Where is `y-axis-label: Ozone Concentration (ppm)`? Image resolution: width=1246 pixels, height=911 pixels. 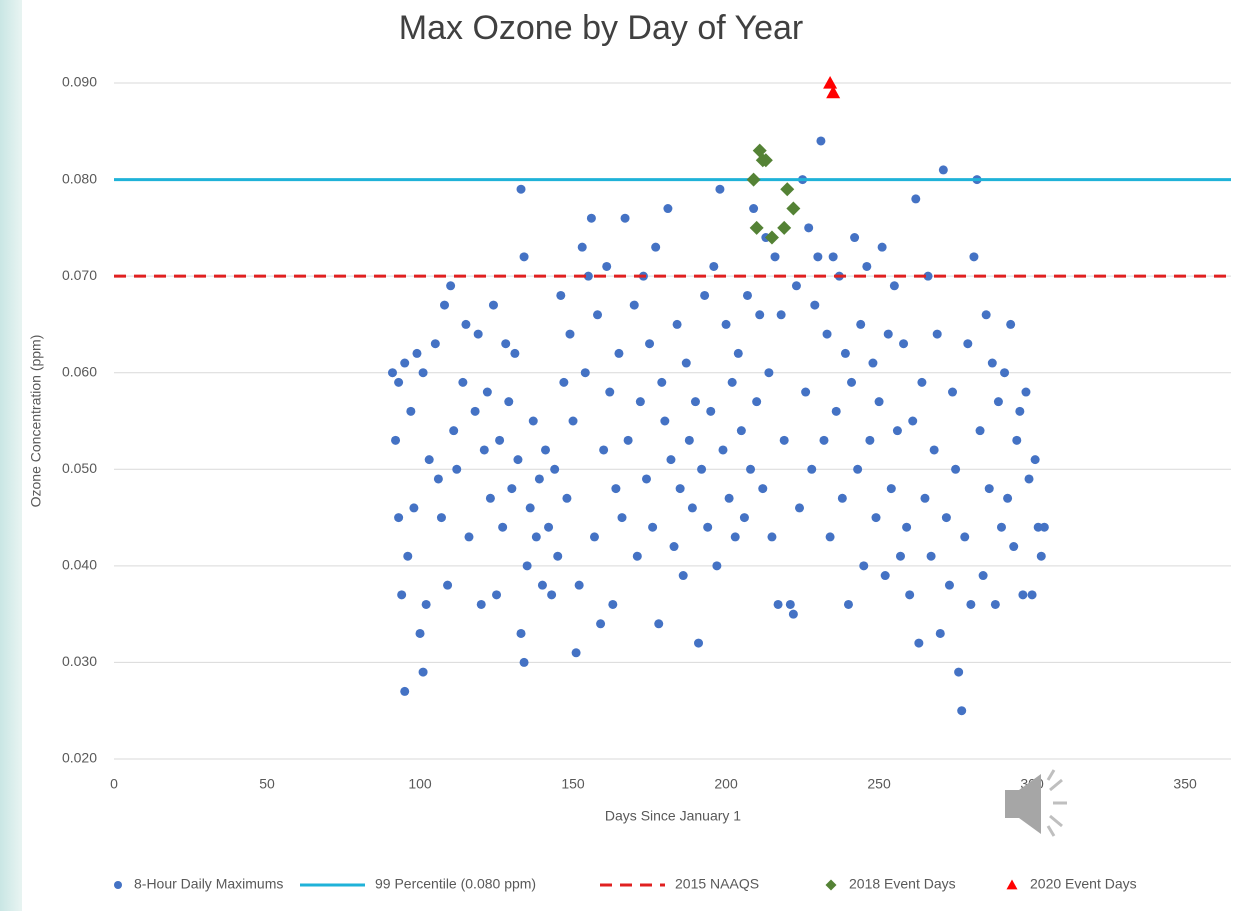 y-axis-label: Ozone Concentration (ppm) is located at coordinates (36, 421).